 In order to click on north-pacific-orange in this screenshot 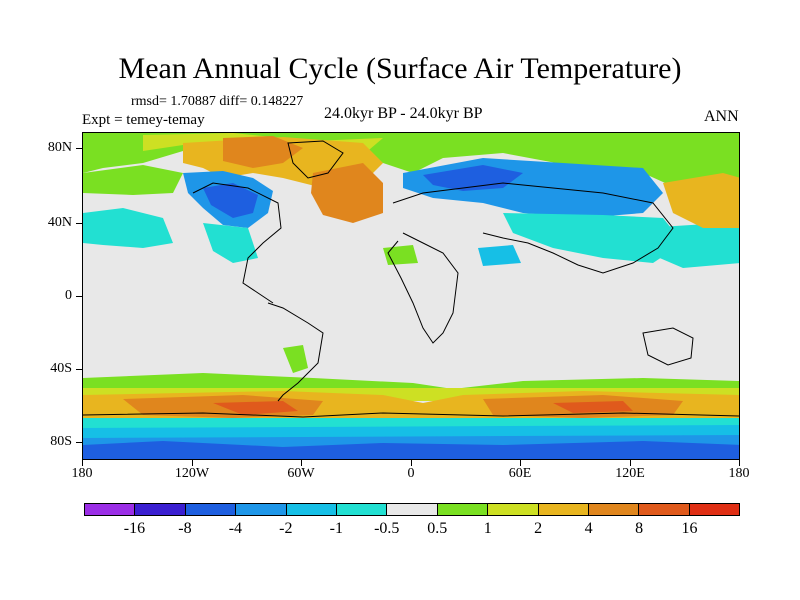, I will do `click(701, 200)`.